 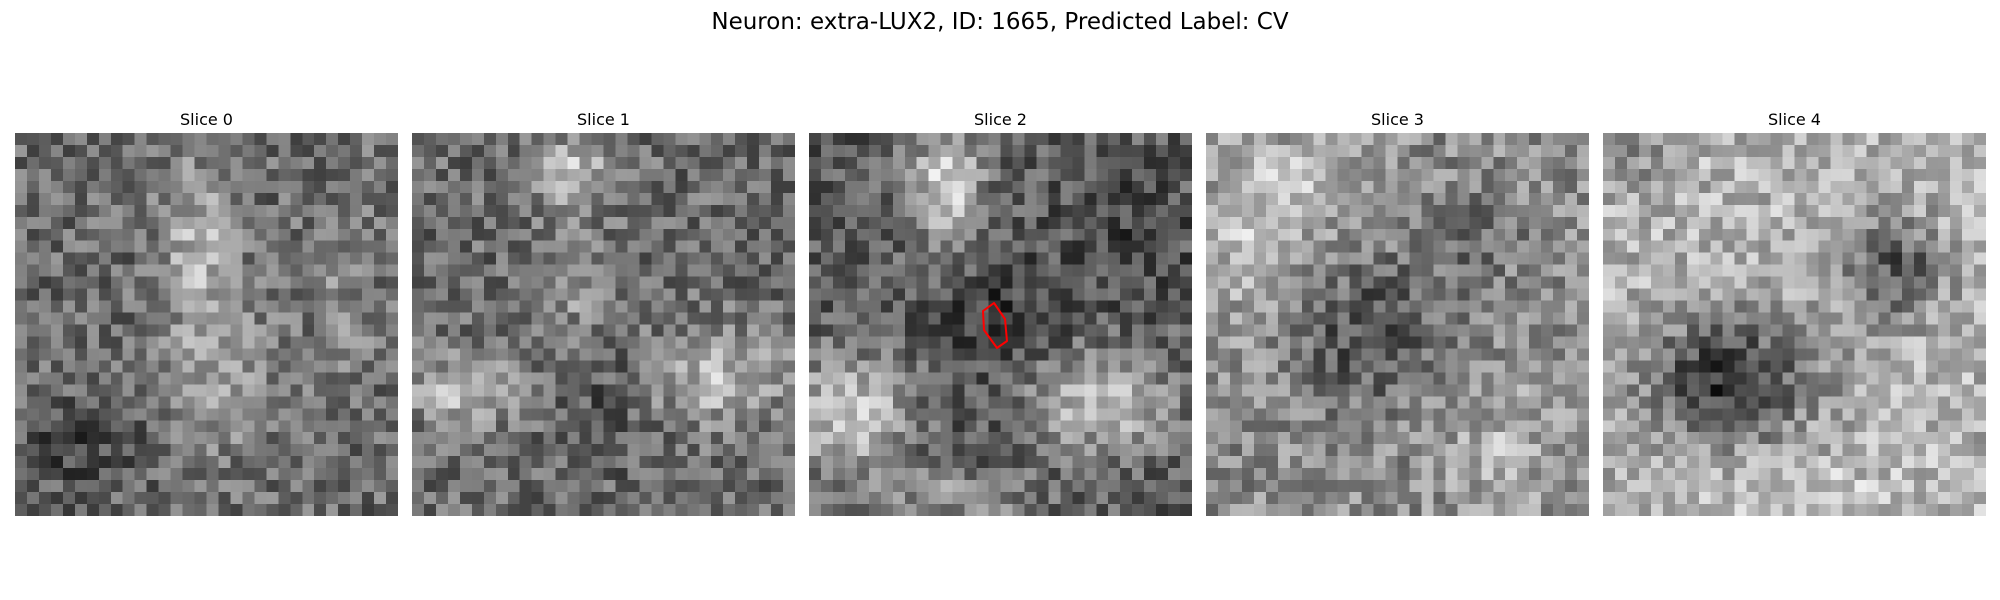 I want to click on slice-title-3: Slice 3, so click(x=1397, y=119).